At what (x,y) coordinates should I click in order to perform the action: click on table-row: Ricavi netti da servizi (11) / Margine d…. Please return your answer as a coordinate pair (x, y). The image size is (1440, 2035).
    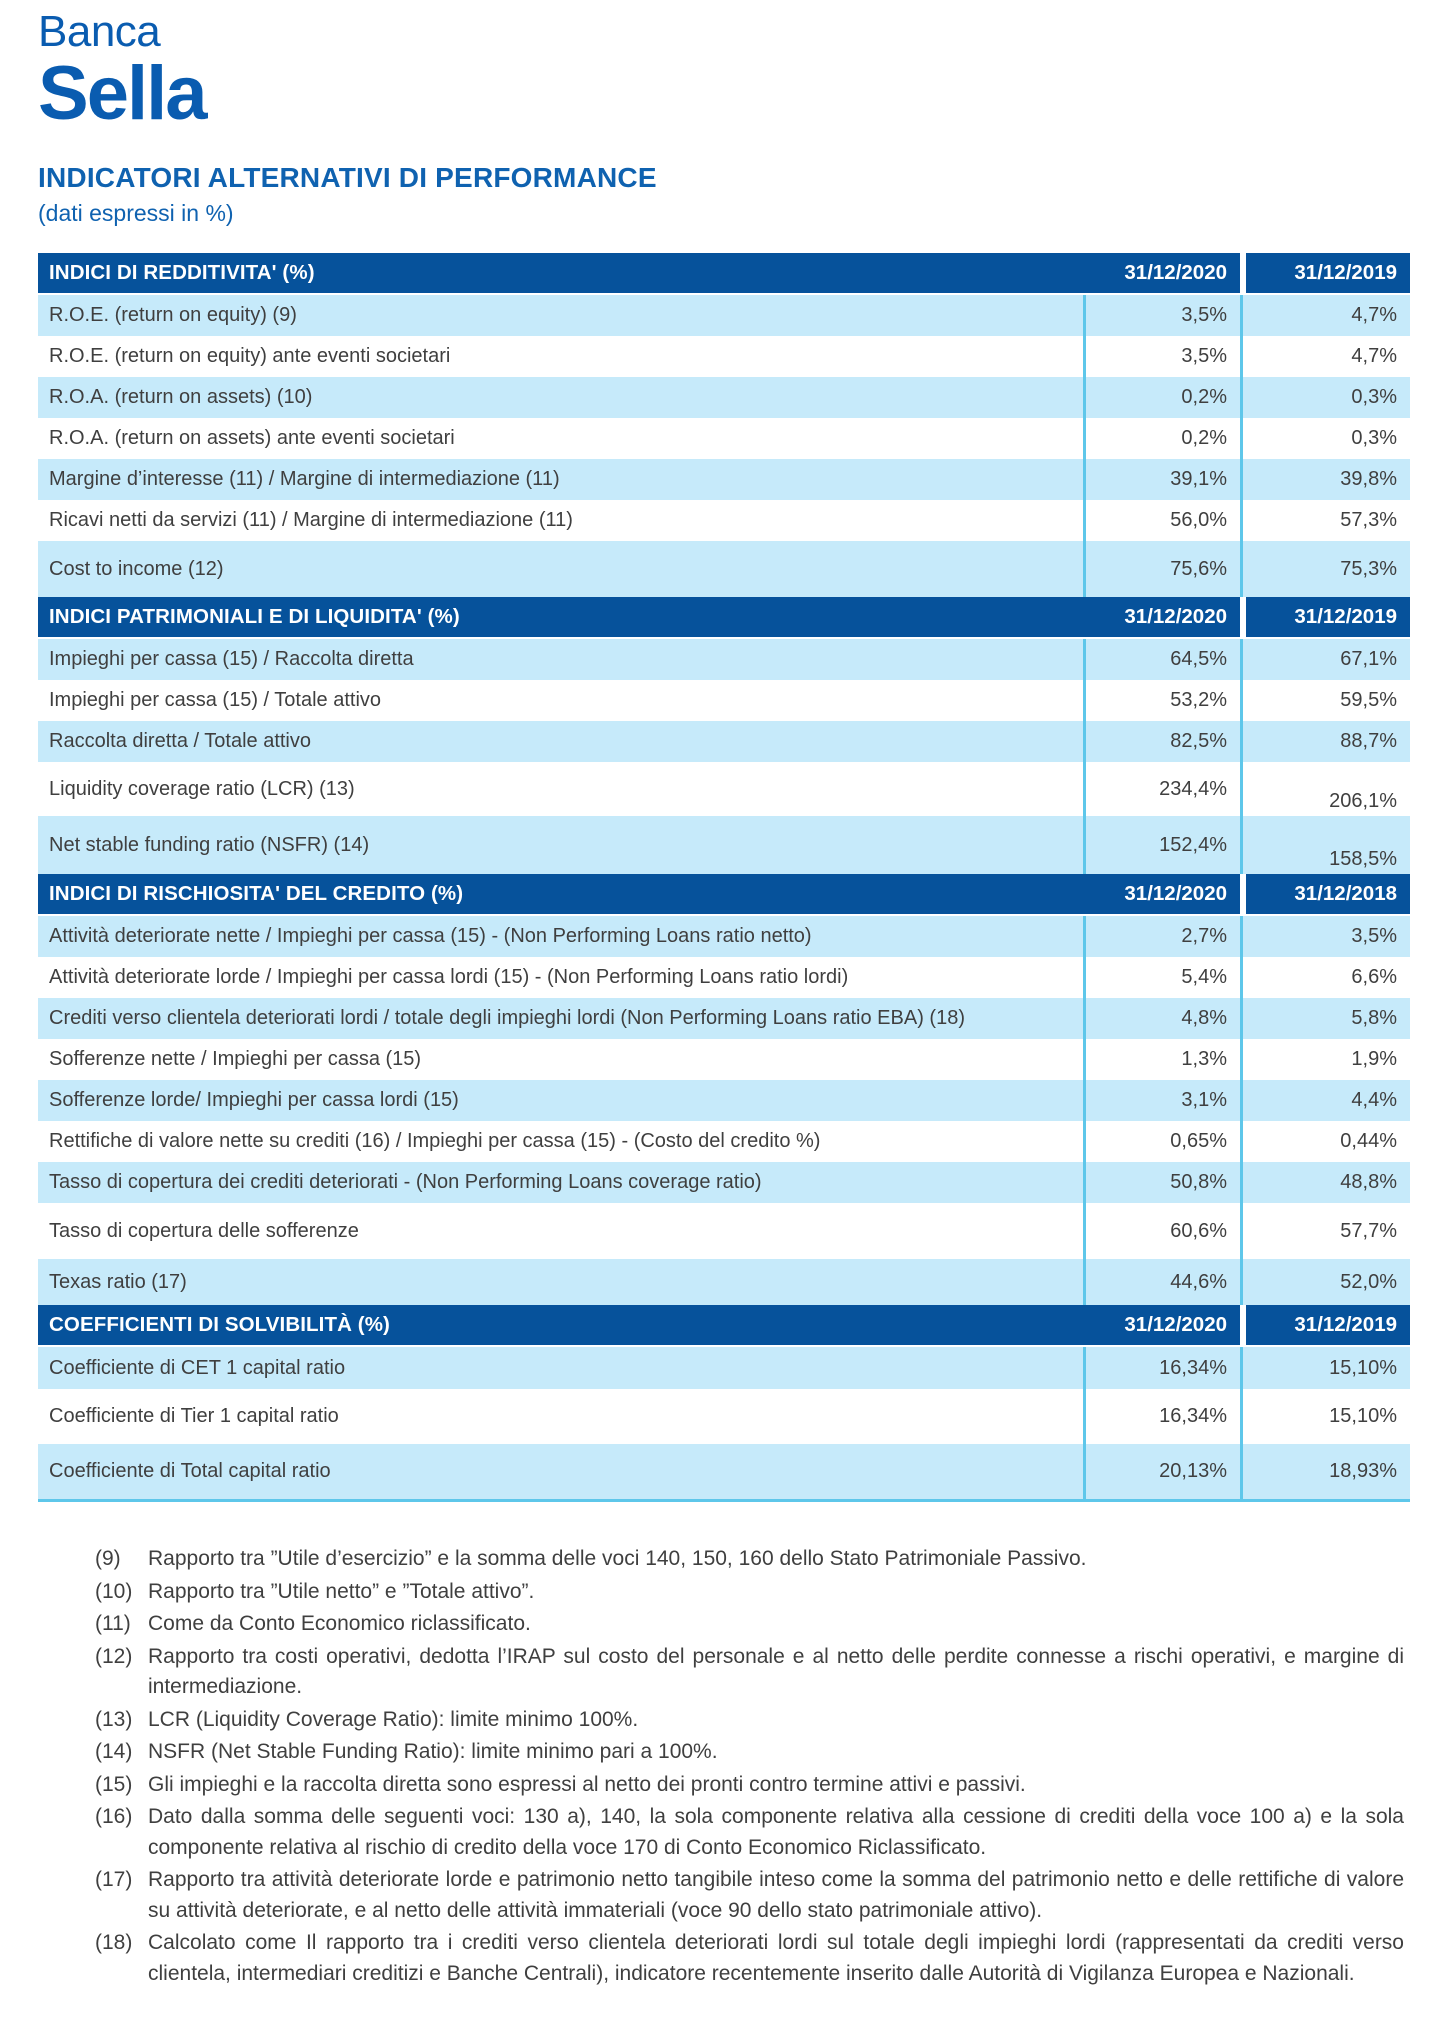
    Looking at the image, I should click on (724, 520).